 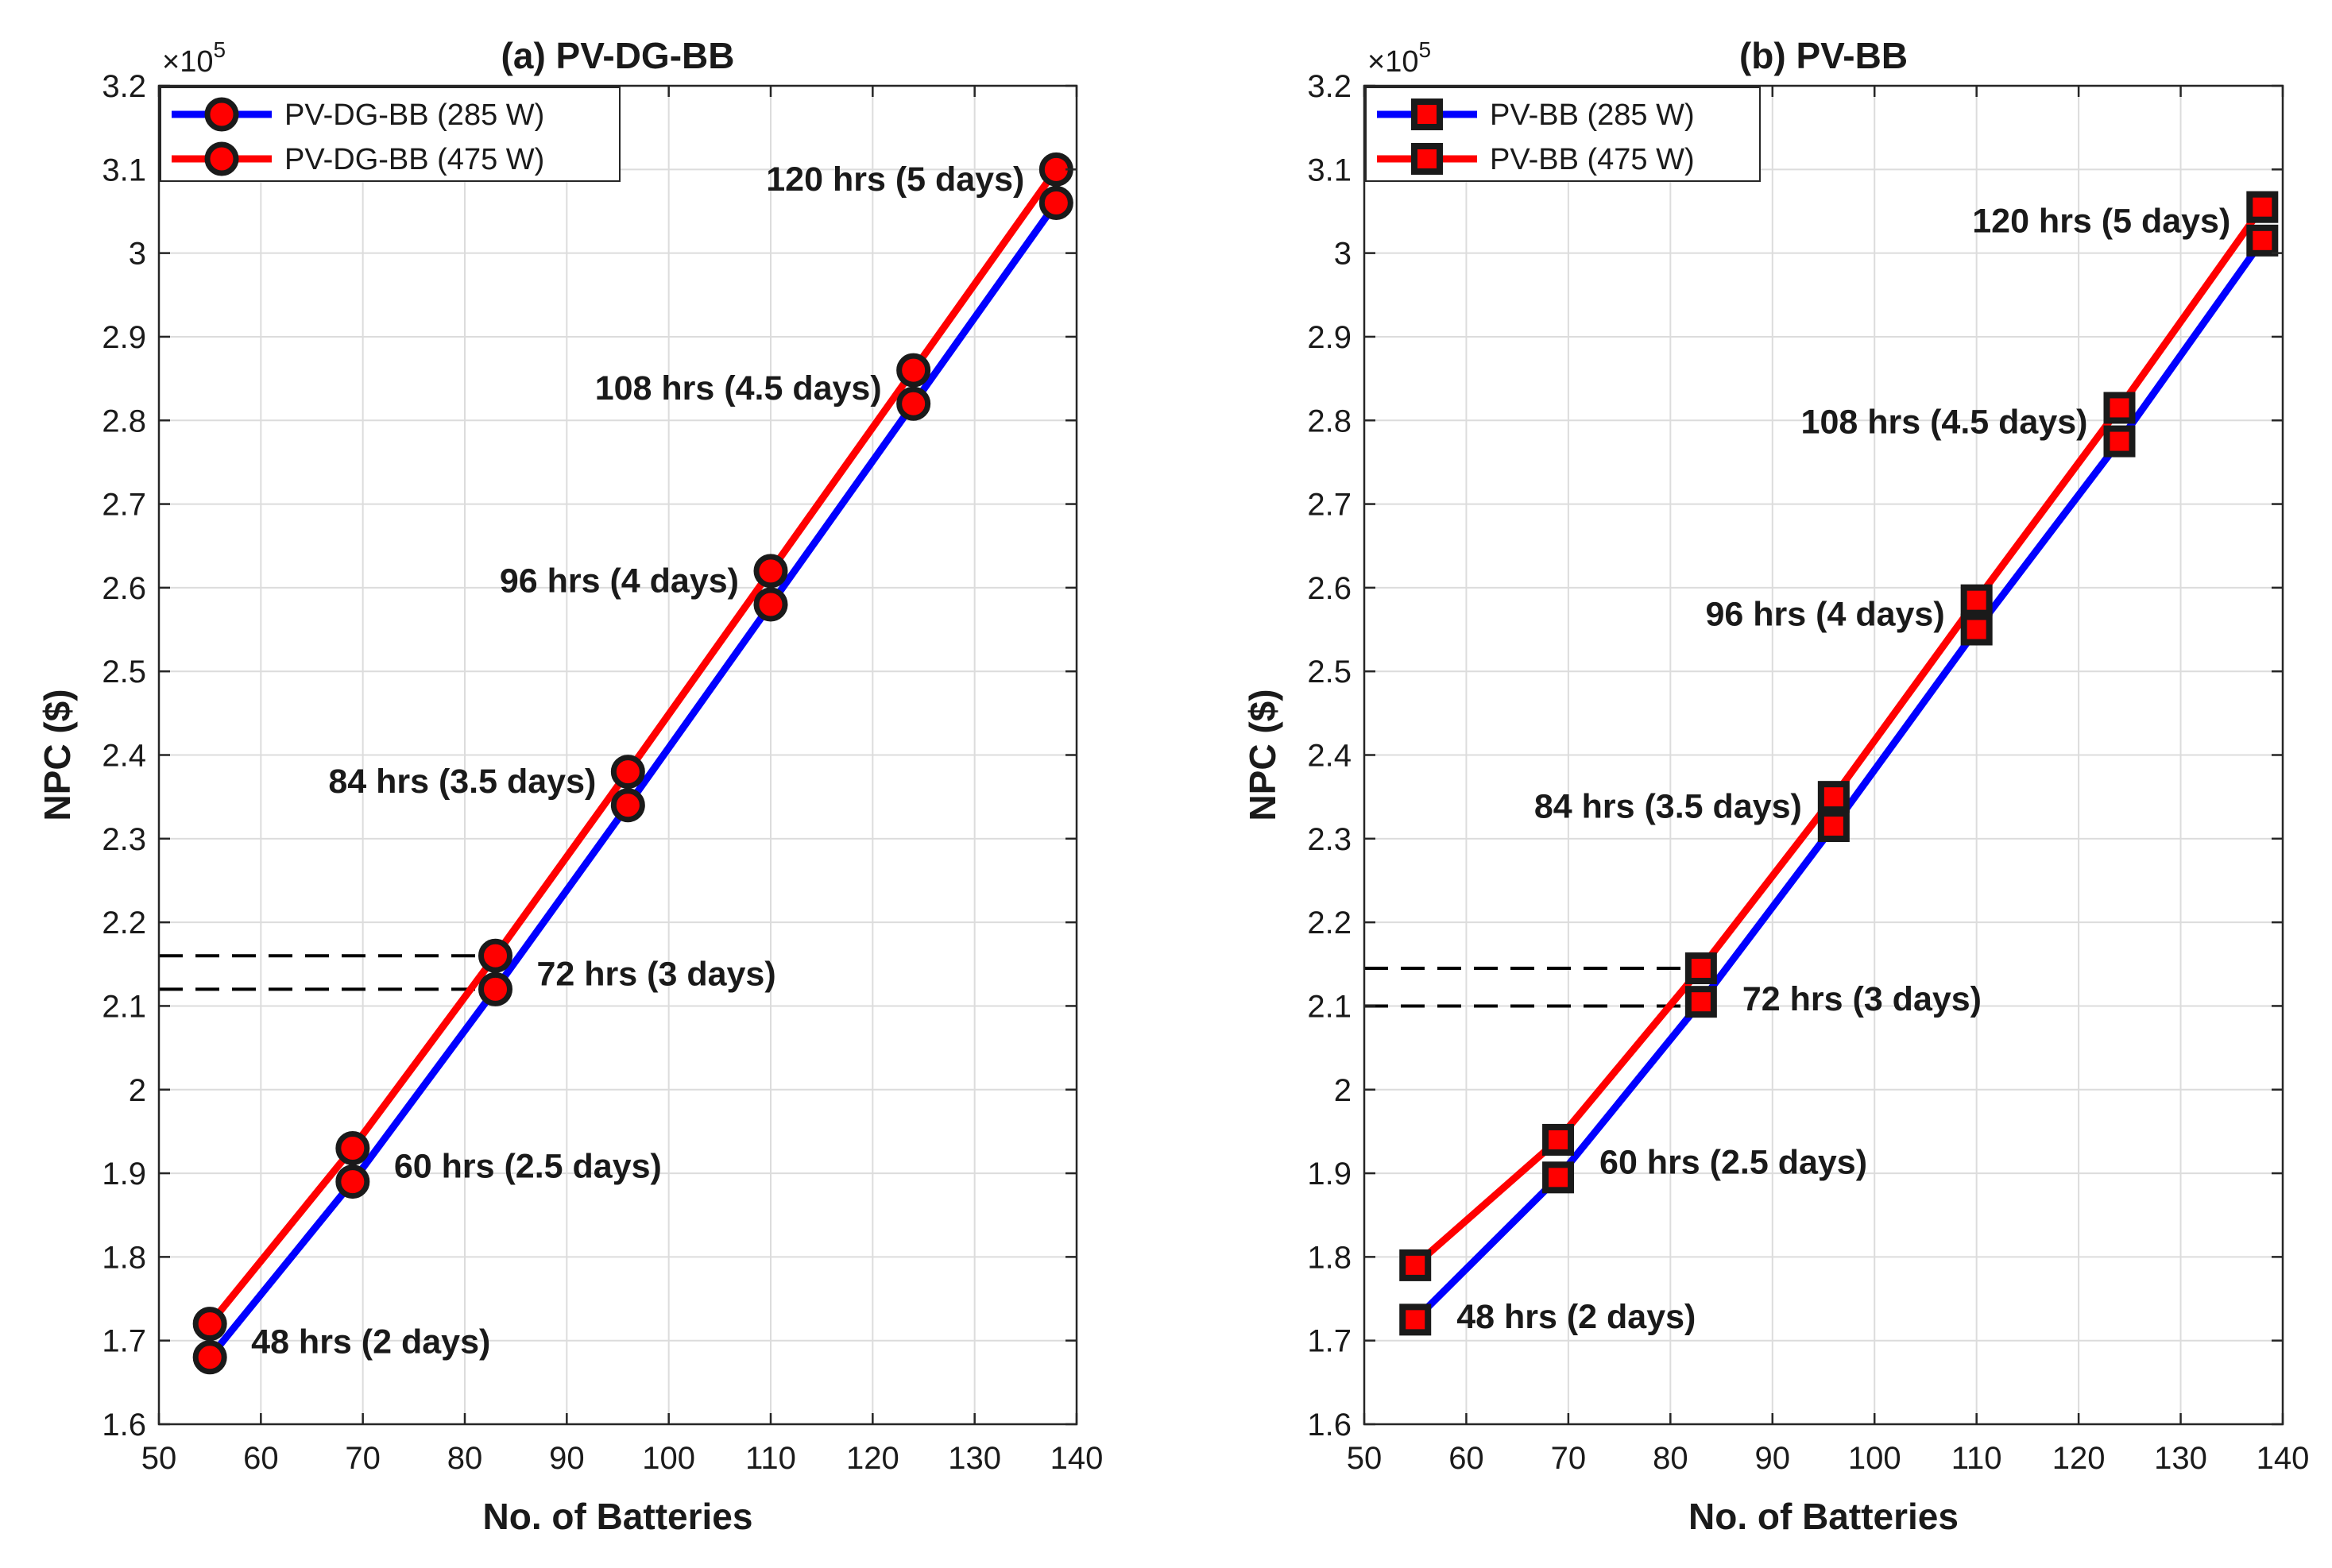 I want to click on legend-item-285w: PV-BB (285 W), so click(x=1536, y=115).